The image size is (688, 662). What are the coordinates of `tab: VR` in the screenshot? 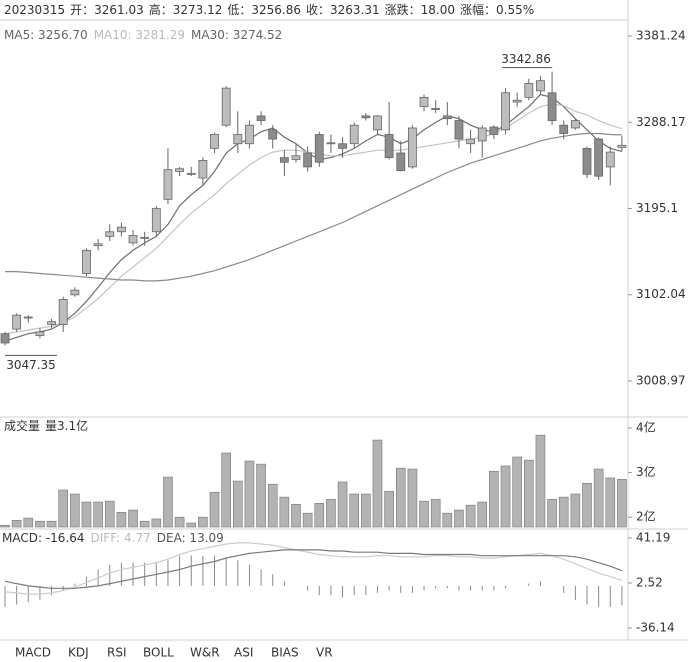 It's located at (324, 653).